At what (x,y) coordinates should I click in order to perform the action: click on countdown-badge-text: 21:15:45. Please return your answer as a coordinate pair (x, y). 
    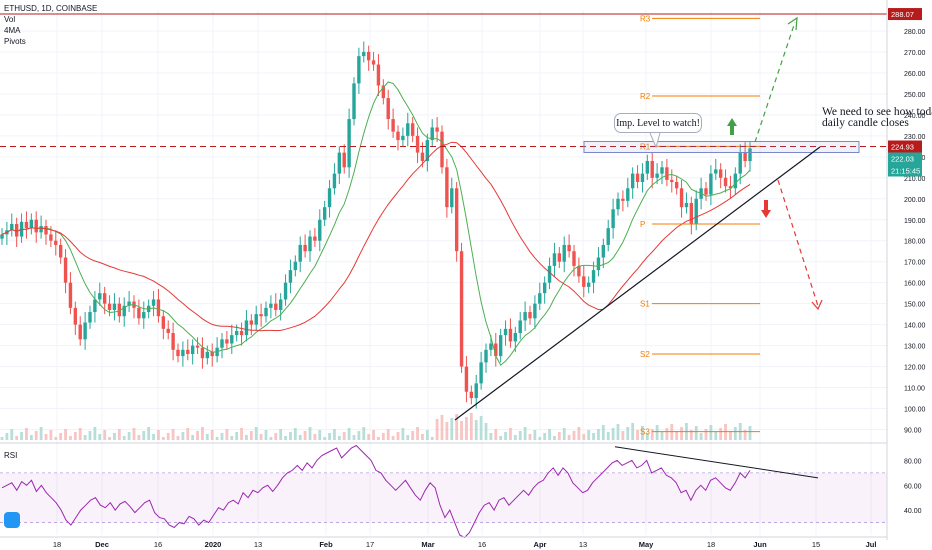
    Looking at the image, I should click on (905, 170).